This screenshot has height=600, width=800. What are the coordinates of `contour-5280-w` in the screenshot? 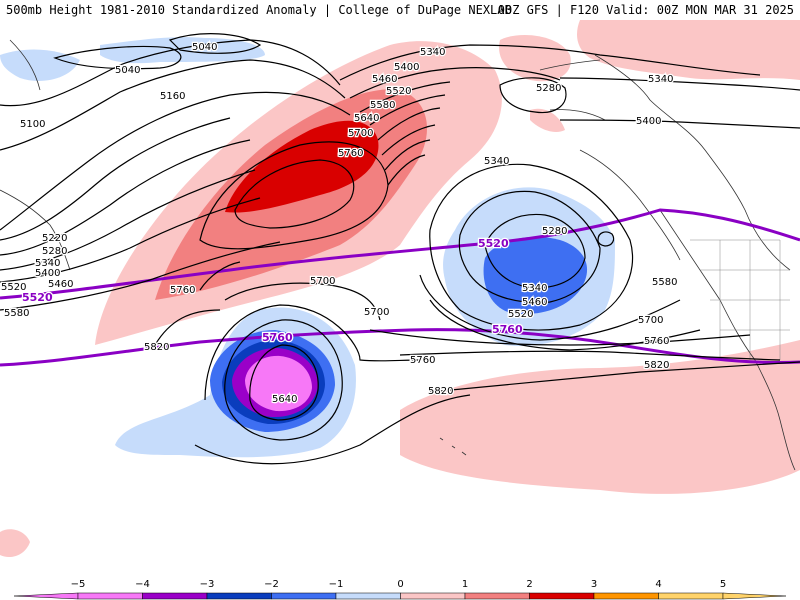 It's located at (115, 179).